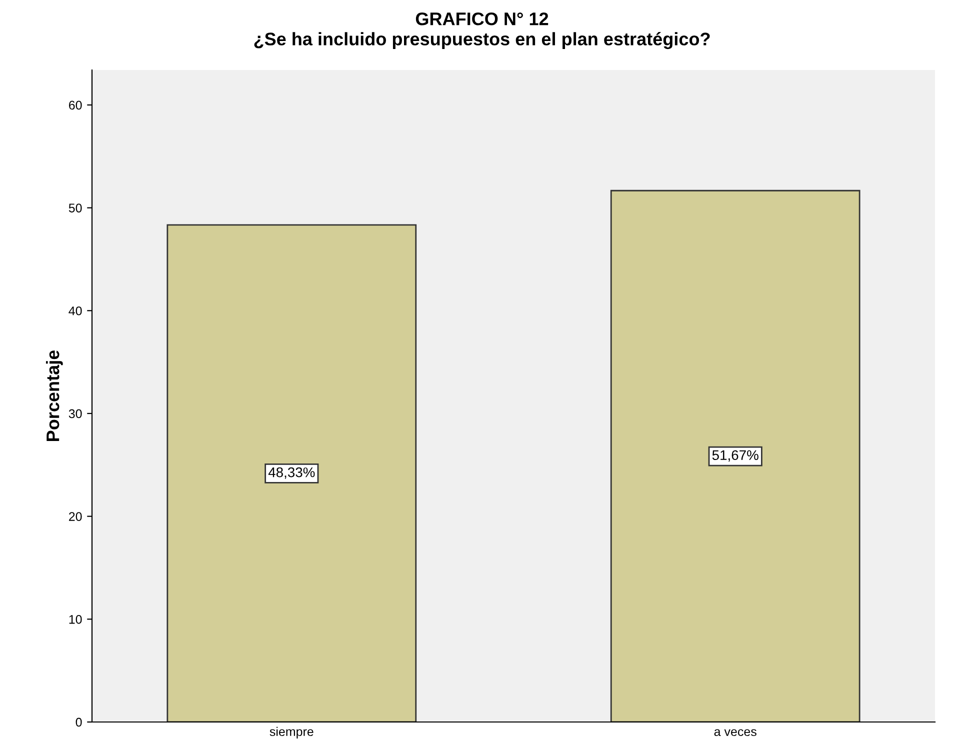  I want to click on data-label: 48,33%, so click(291, 473).